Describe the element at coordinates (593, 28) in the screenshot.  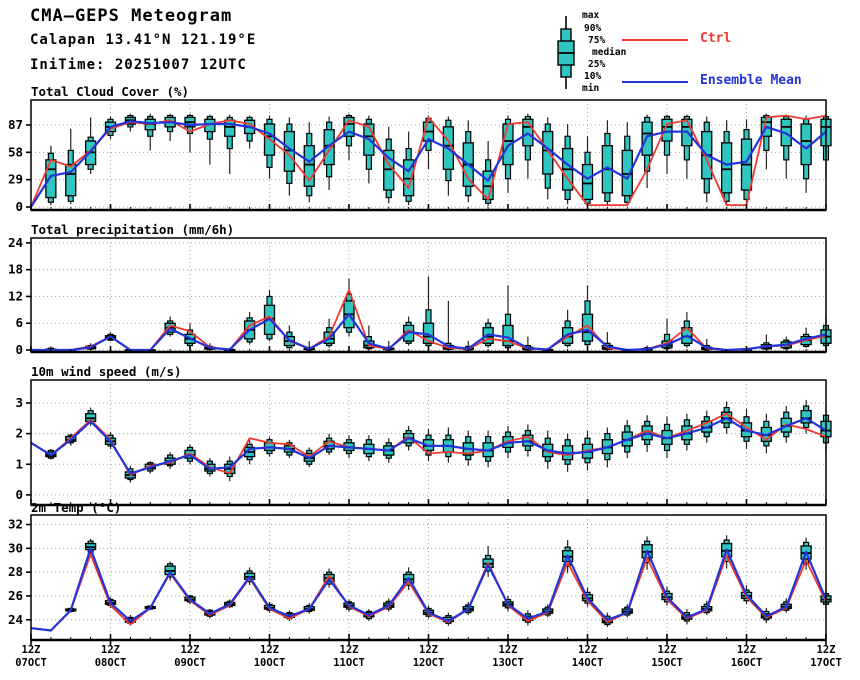
I see `legend-90-label: 90%` at that location.